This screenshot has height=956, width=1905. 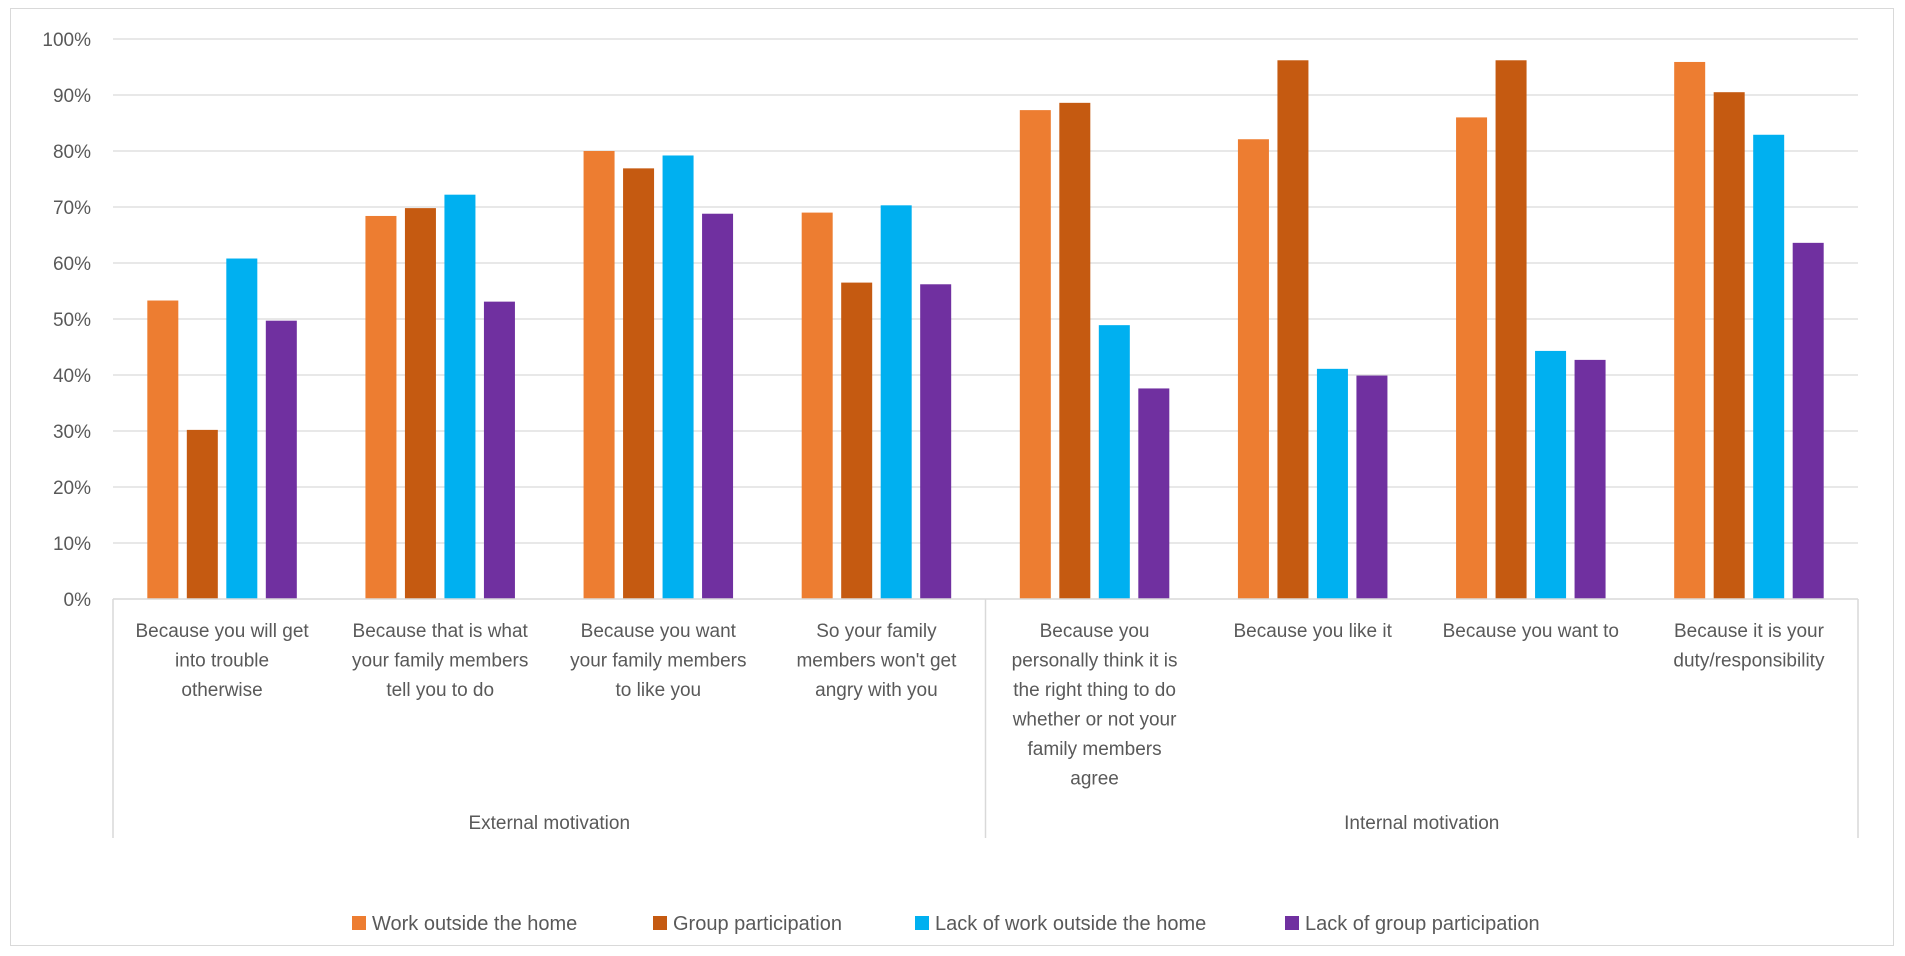 I want to click on group-label: Internal motivation, so click(x=1421, y=823).